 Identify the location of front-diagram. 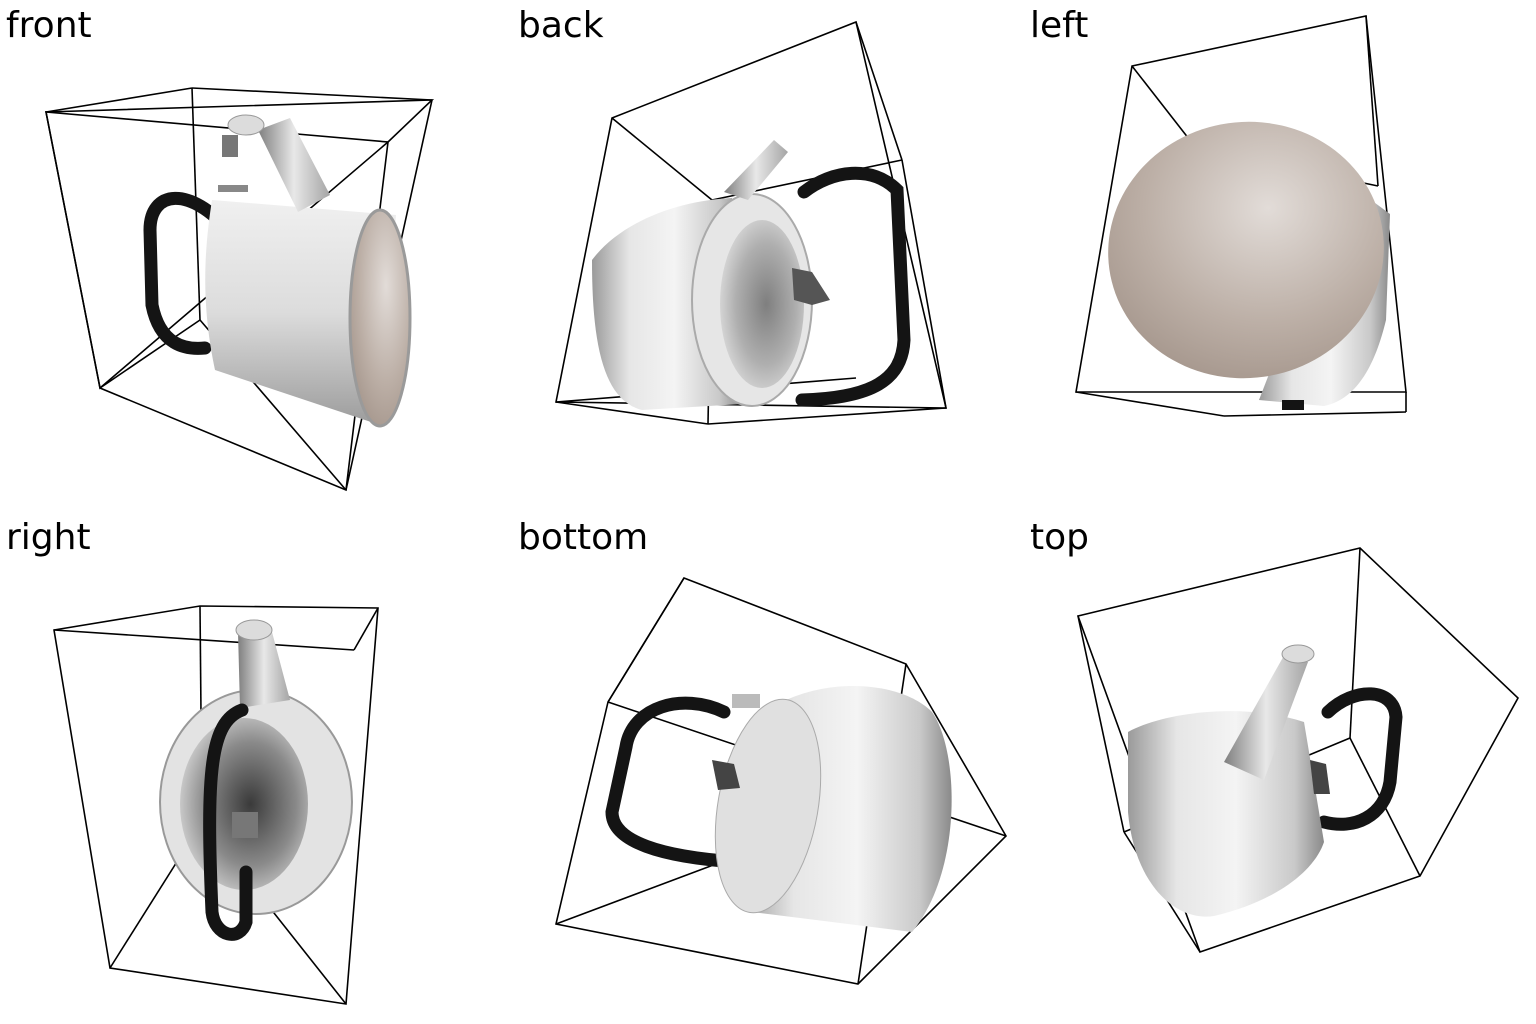
(240, 289).